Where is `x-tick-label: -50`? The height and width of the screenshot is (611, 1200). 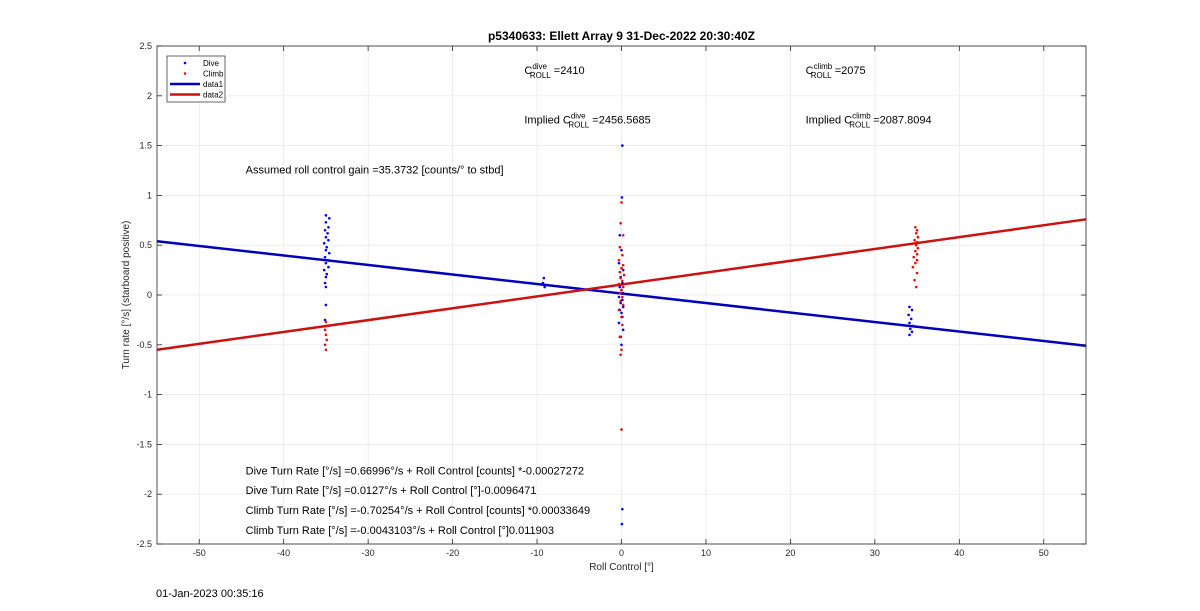
x-tick-label: -50 is located at coordinates (199, 553).